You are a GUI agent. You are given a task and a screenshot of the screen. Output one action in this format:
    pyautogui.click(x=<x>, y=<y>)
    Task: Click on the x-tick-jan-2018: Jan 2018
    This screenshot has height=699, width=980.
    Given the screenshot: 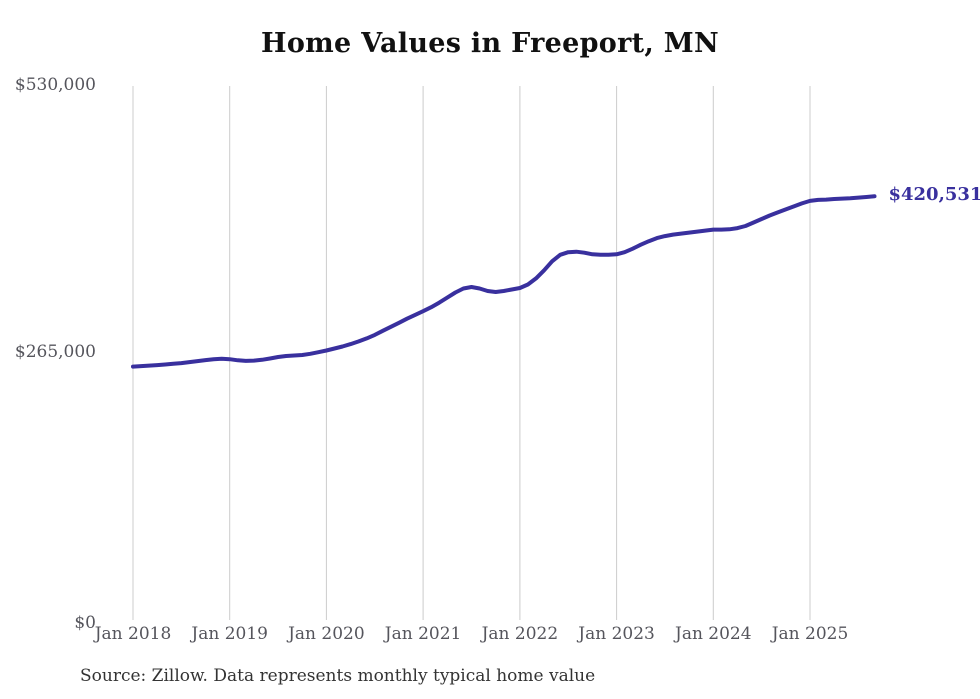 What is the action you would take?
    pyautogui.click(x=133, y=634)
    